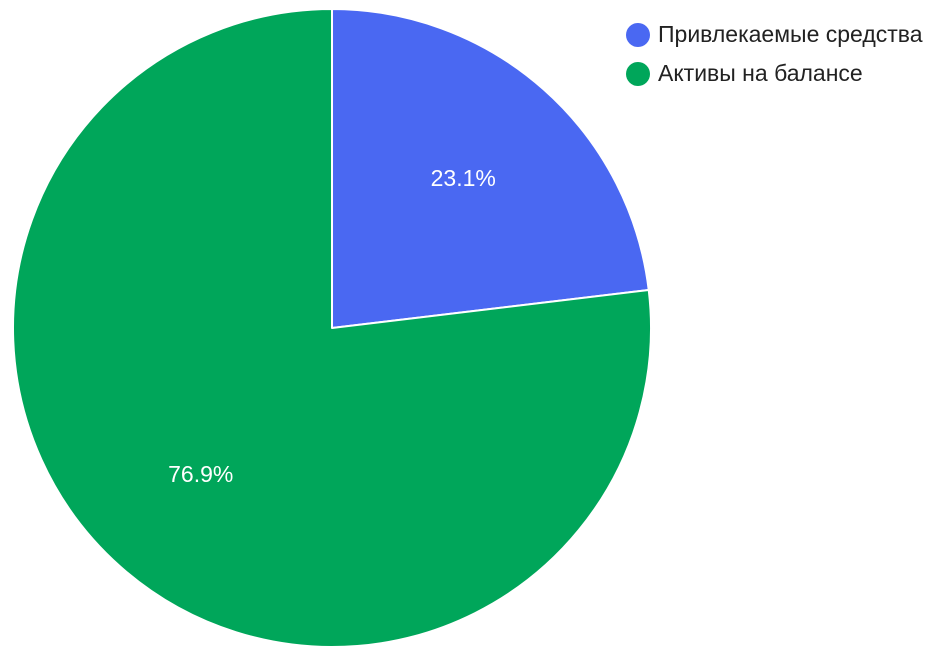 The image size is (930, 647). What do you see at coordinates (638, 35) in the screenshot?
I see `legend-swatch-attracted-funds` at bounding box center [638, 35].